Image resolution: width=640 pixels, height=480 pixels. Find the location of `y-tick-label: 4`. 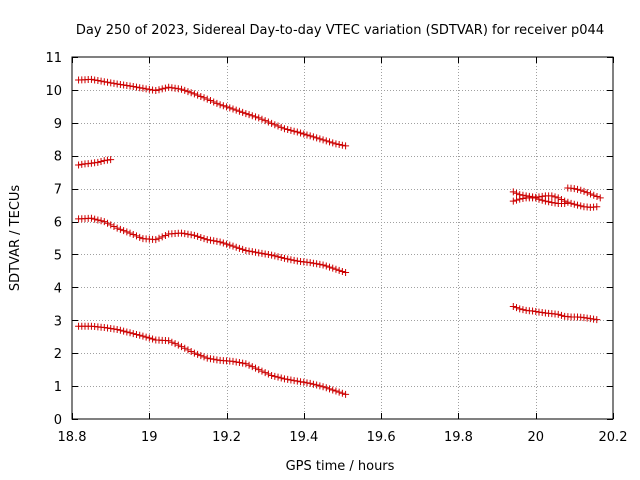

y-tick-label: 4 is located at coordinates (58, 288).